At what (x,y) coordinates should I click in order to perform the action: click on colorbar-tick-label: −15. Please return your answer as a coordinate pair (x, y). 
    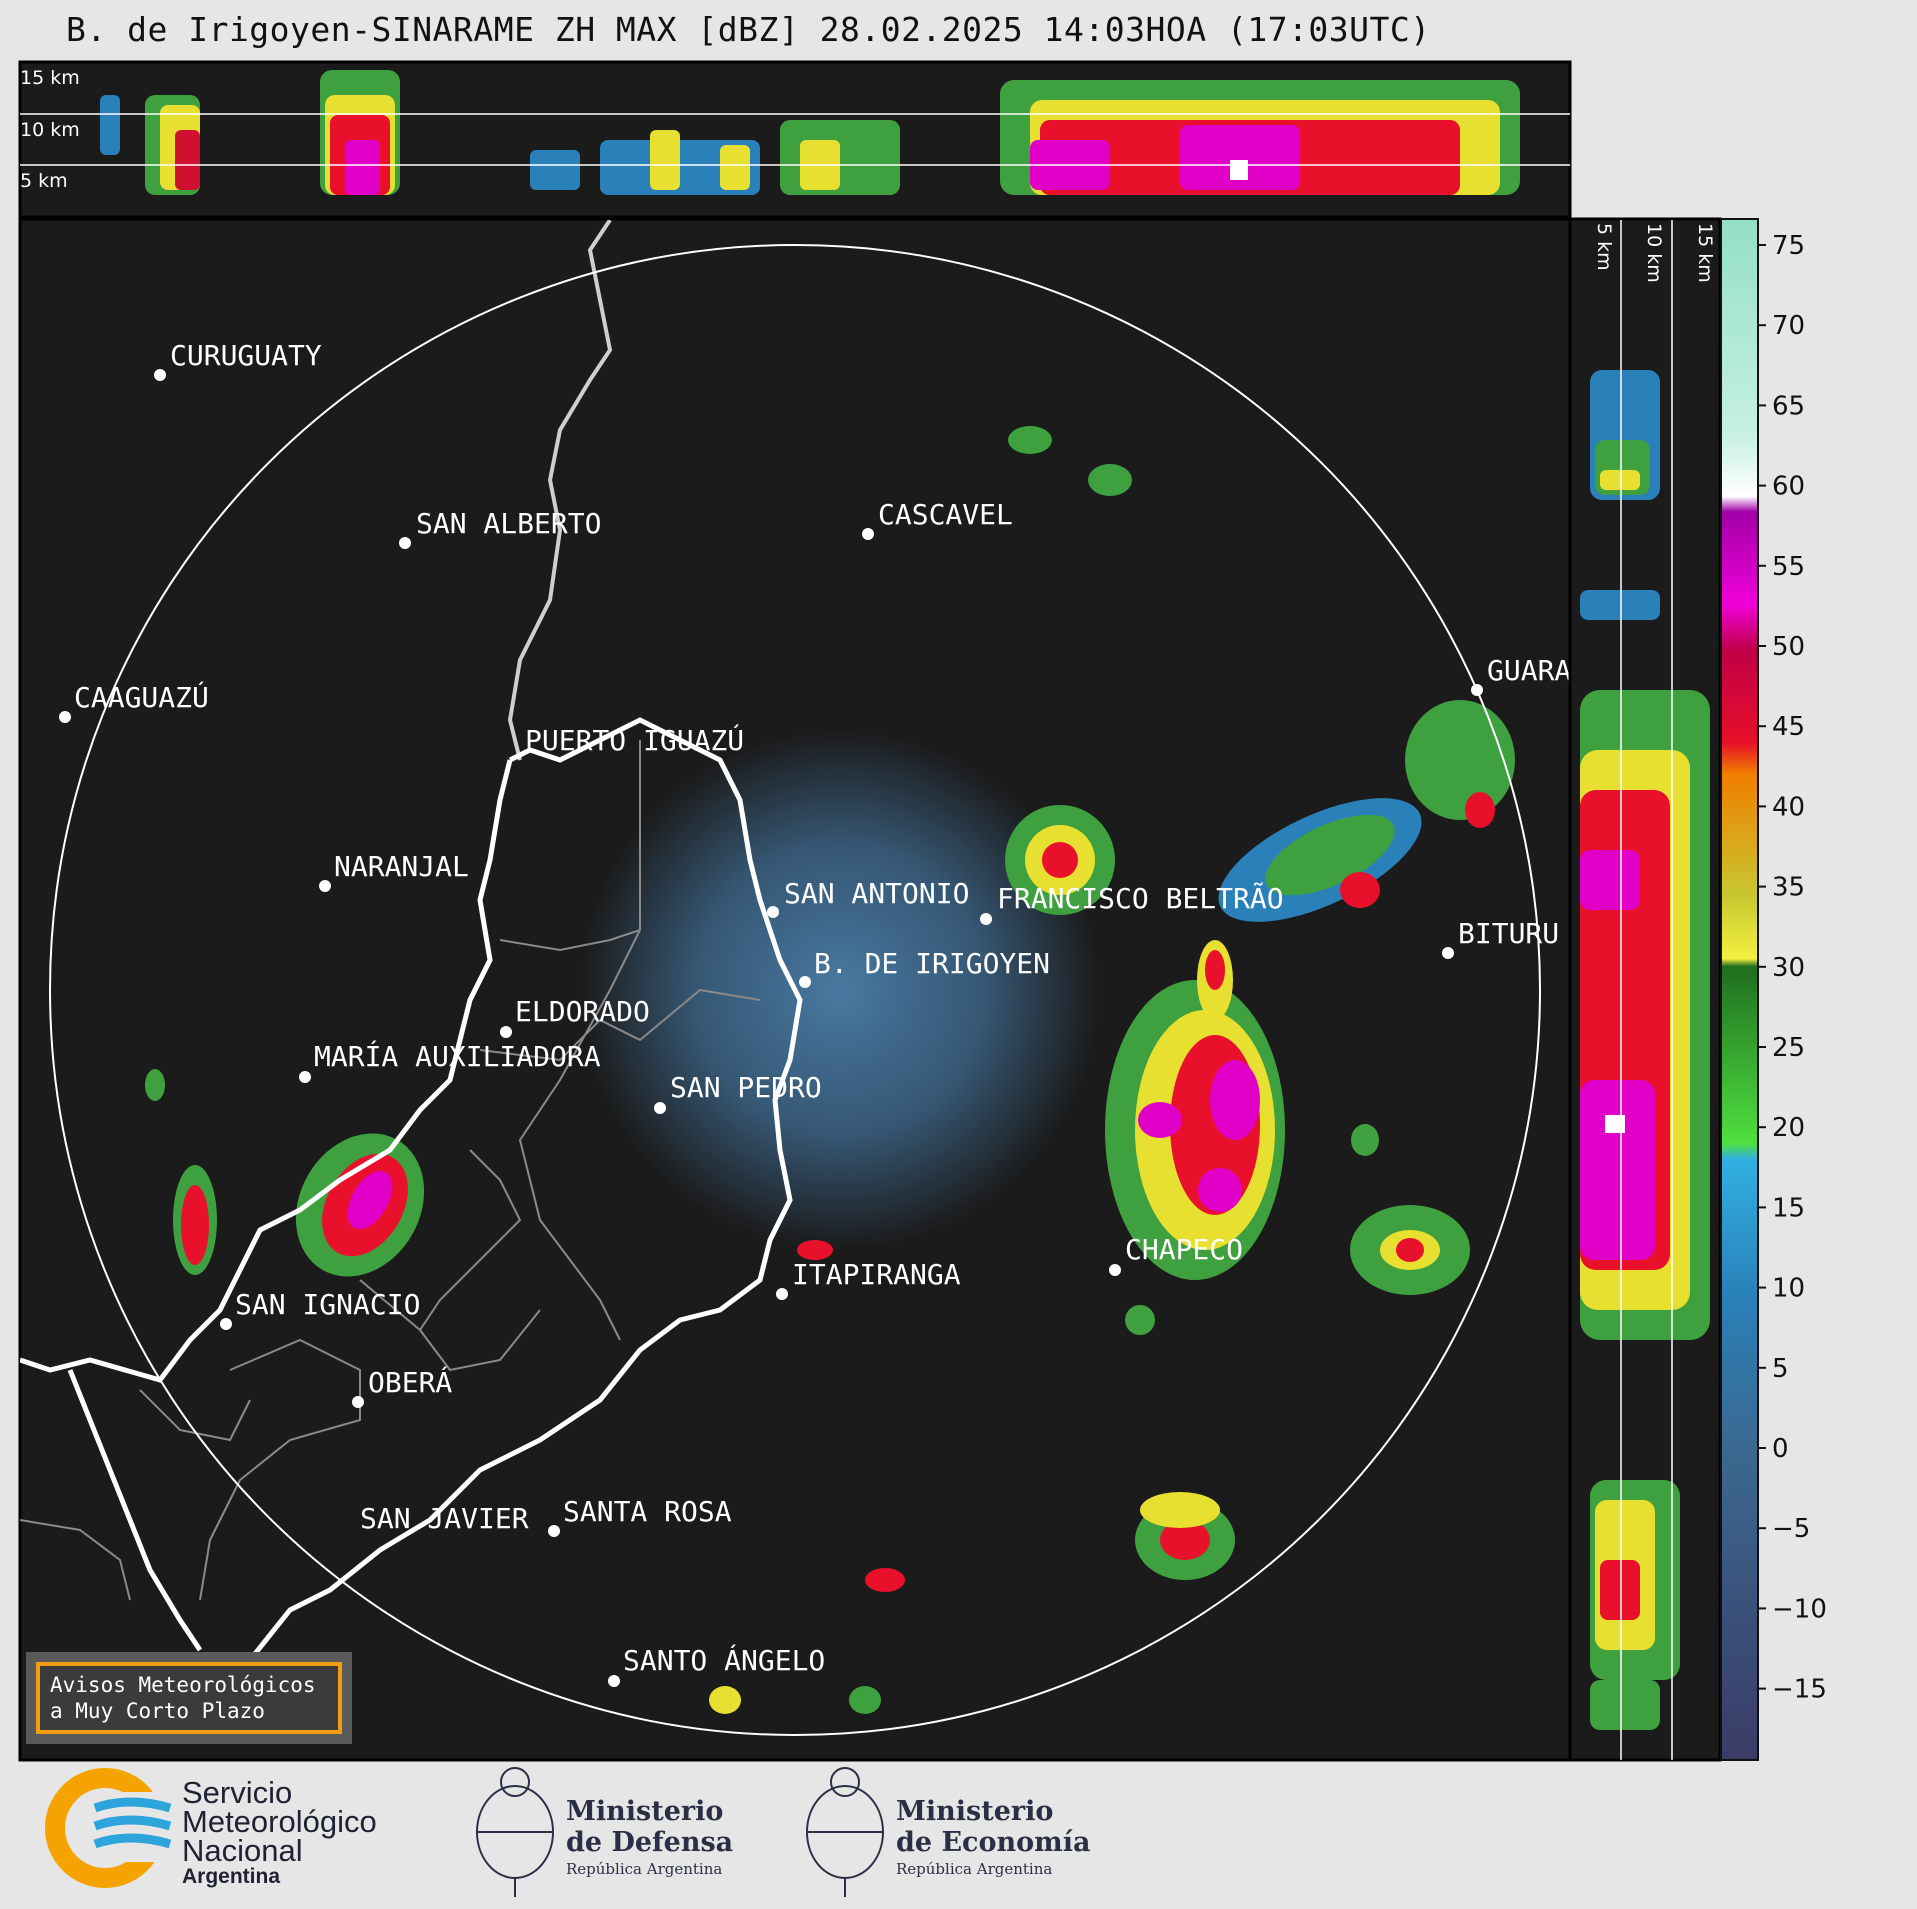
    Looking at the image, I should click on (1799, 1690).